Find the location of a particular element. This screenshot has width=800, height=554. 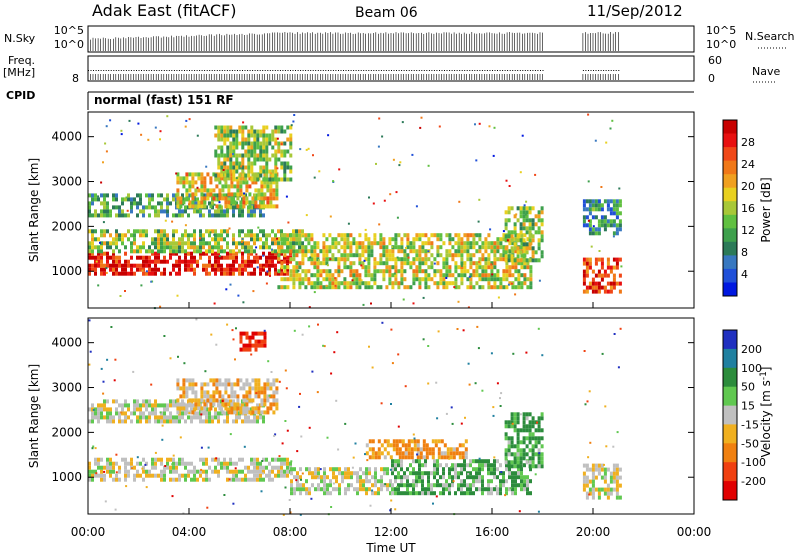

colorbar-swatch is located at coordinates (730, 221).